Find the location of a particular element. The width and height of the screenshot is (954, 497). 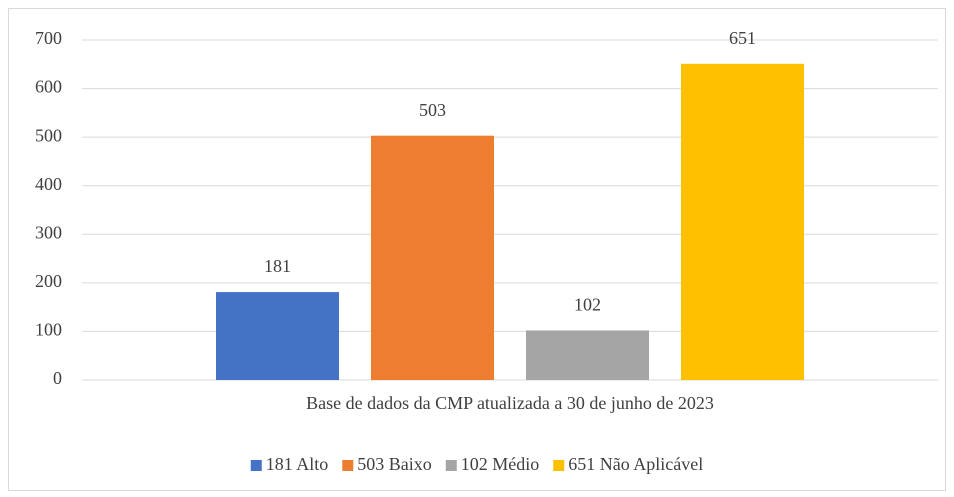

y-tick-label: 0 is located at coordinates (57, 378).